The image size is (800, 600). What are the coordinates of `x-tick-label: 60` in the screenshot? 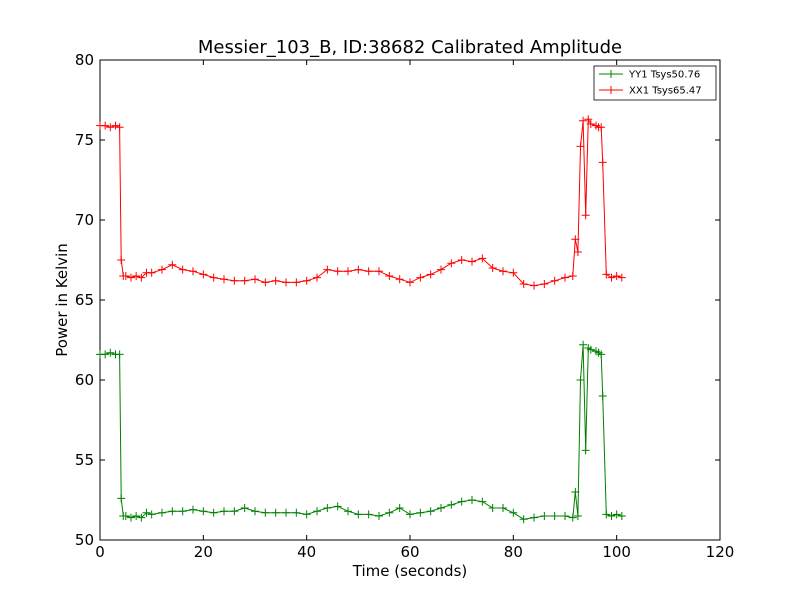 It's located at (409, 552).